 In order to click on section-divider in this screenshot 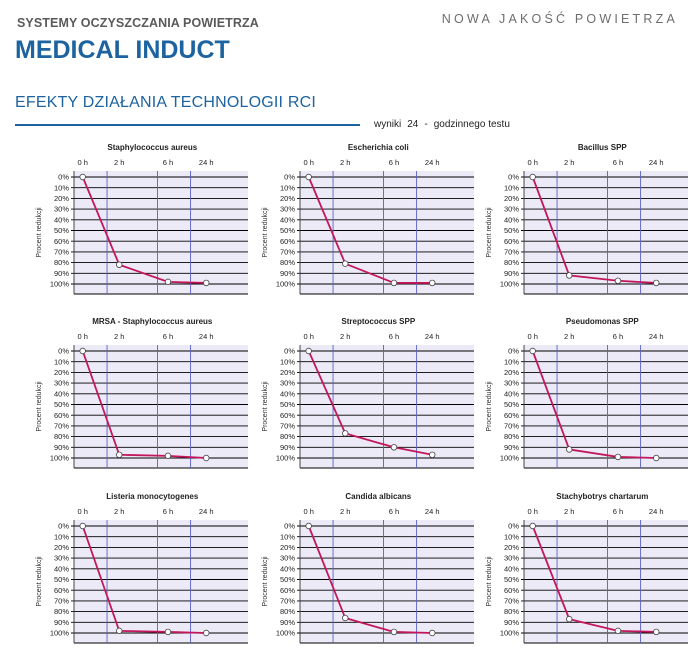, I will do `click(187, 125)`.